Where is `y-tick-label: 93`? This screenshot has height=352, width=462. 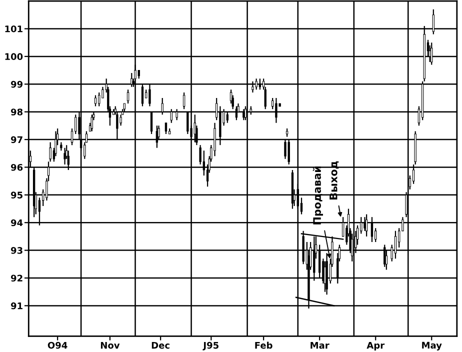
y-tick-label: 93 is located at coordinates (16, 250).